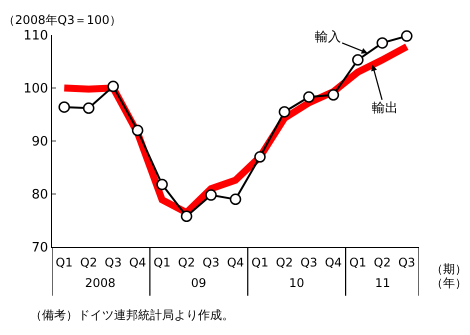 The image size is (470, 335). I want to click on y-tick-label: 70, so click(40, 248).